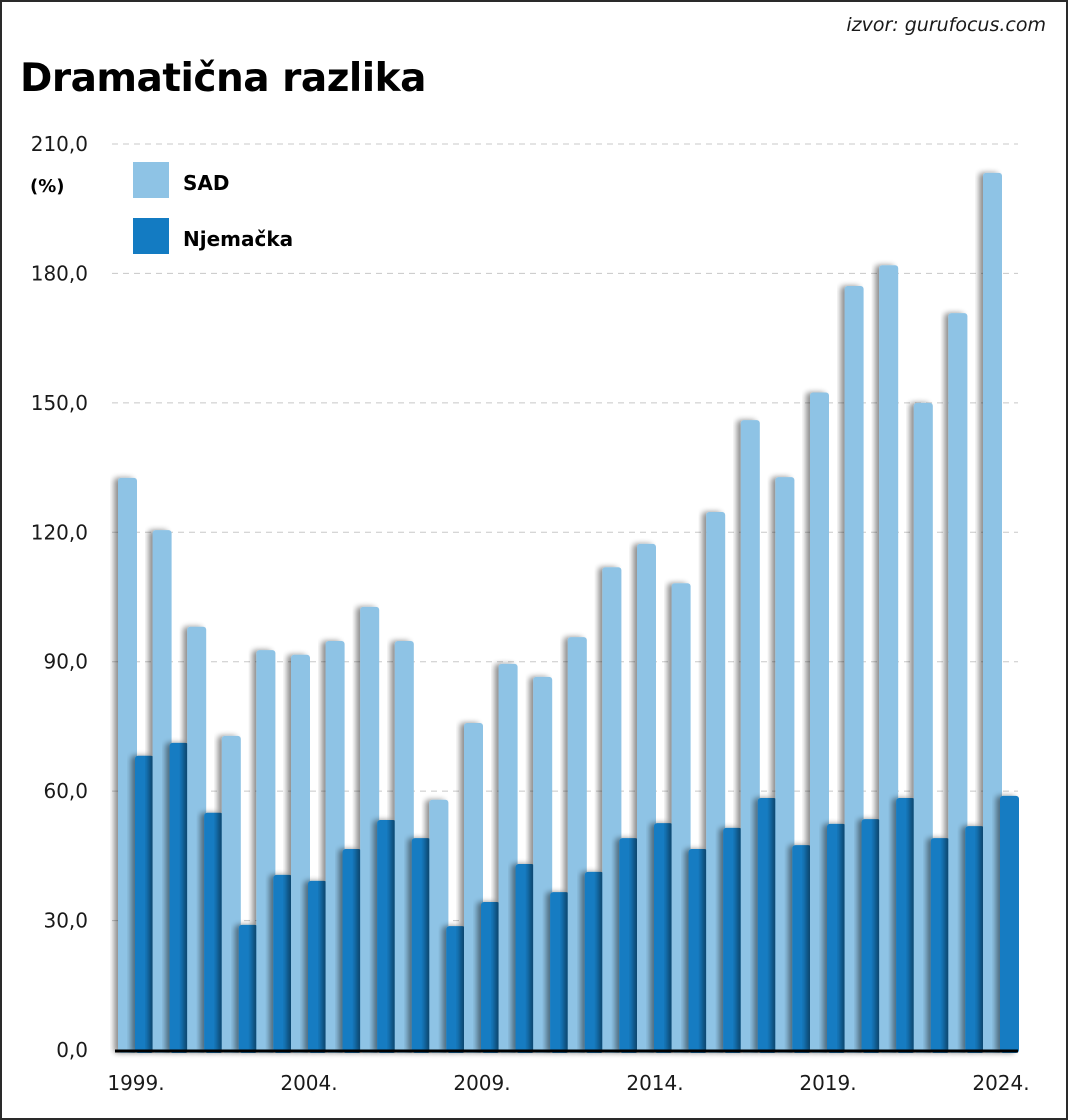 This screenshot has height=1120, width=1068. What do you see at coordinates (179, 897) in the screenshot?
I see `bar-njemacka-2000` at bounding box center [179, 897].